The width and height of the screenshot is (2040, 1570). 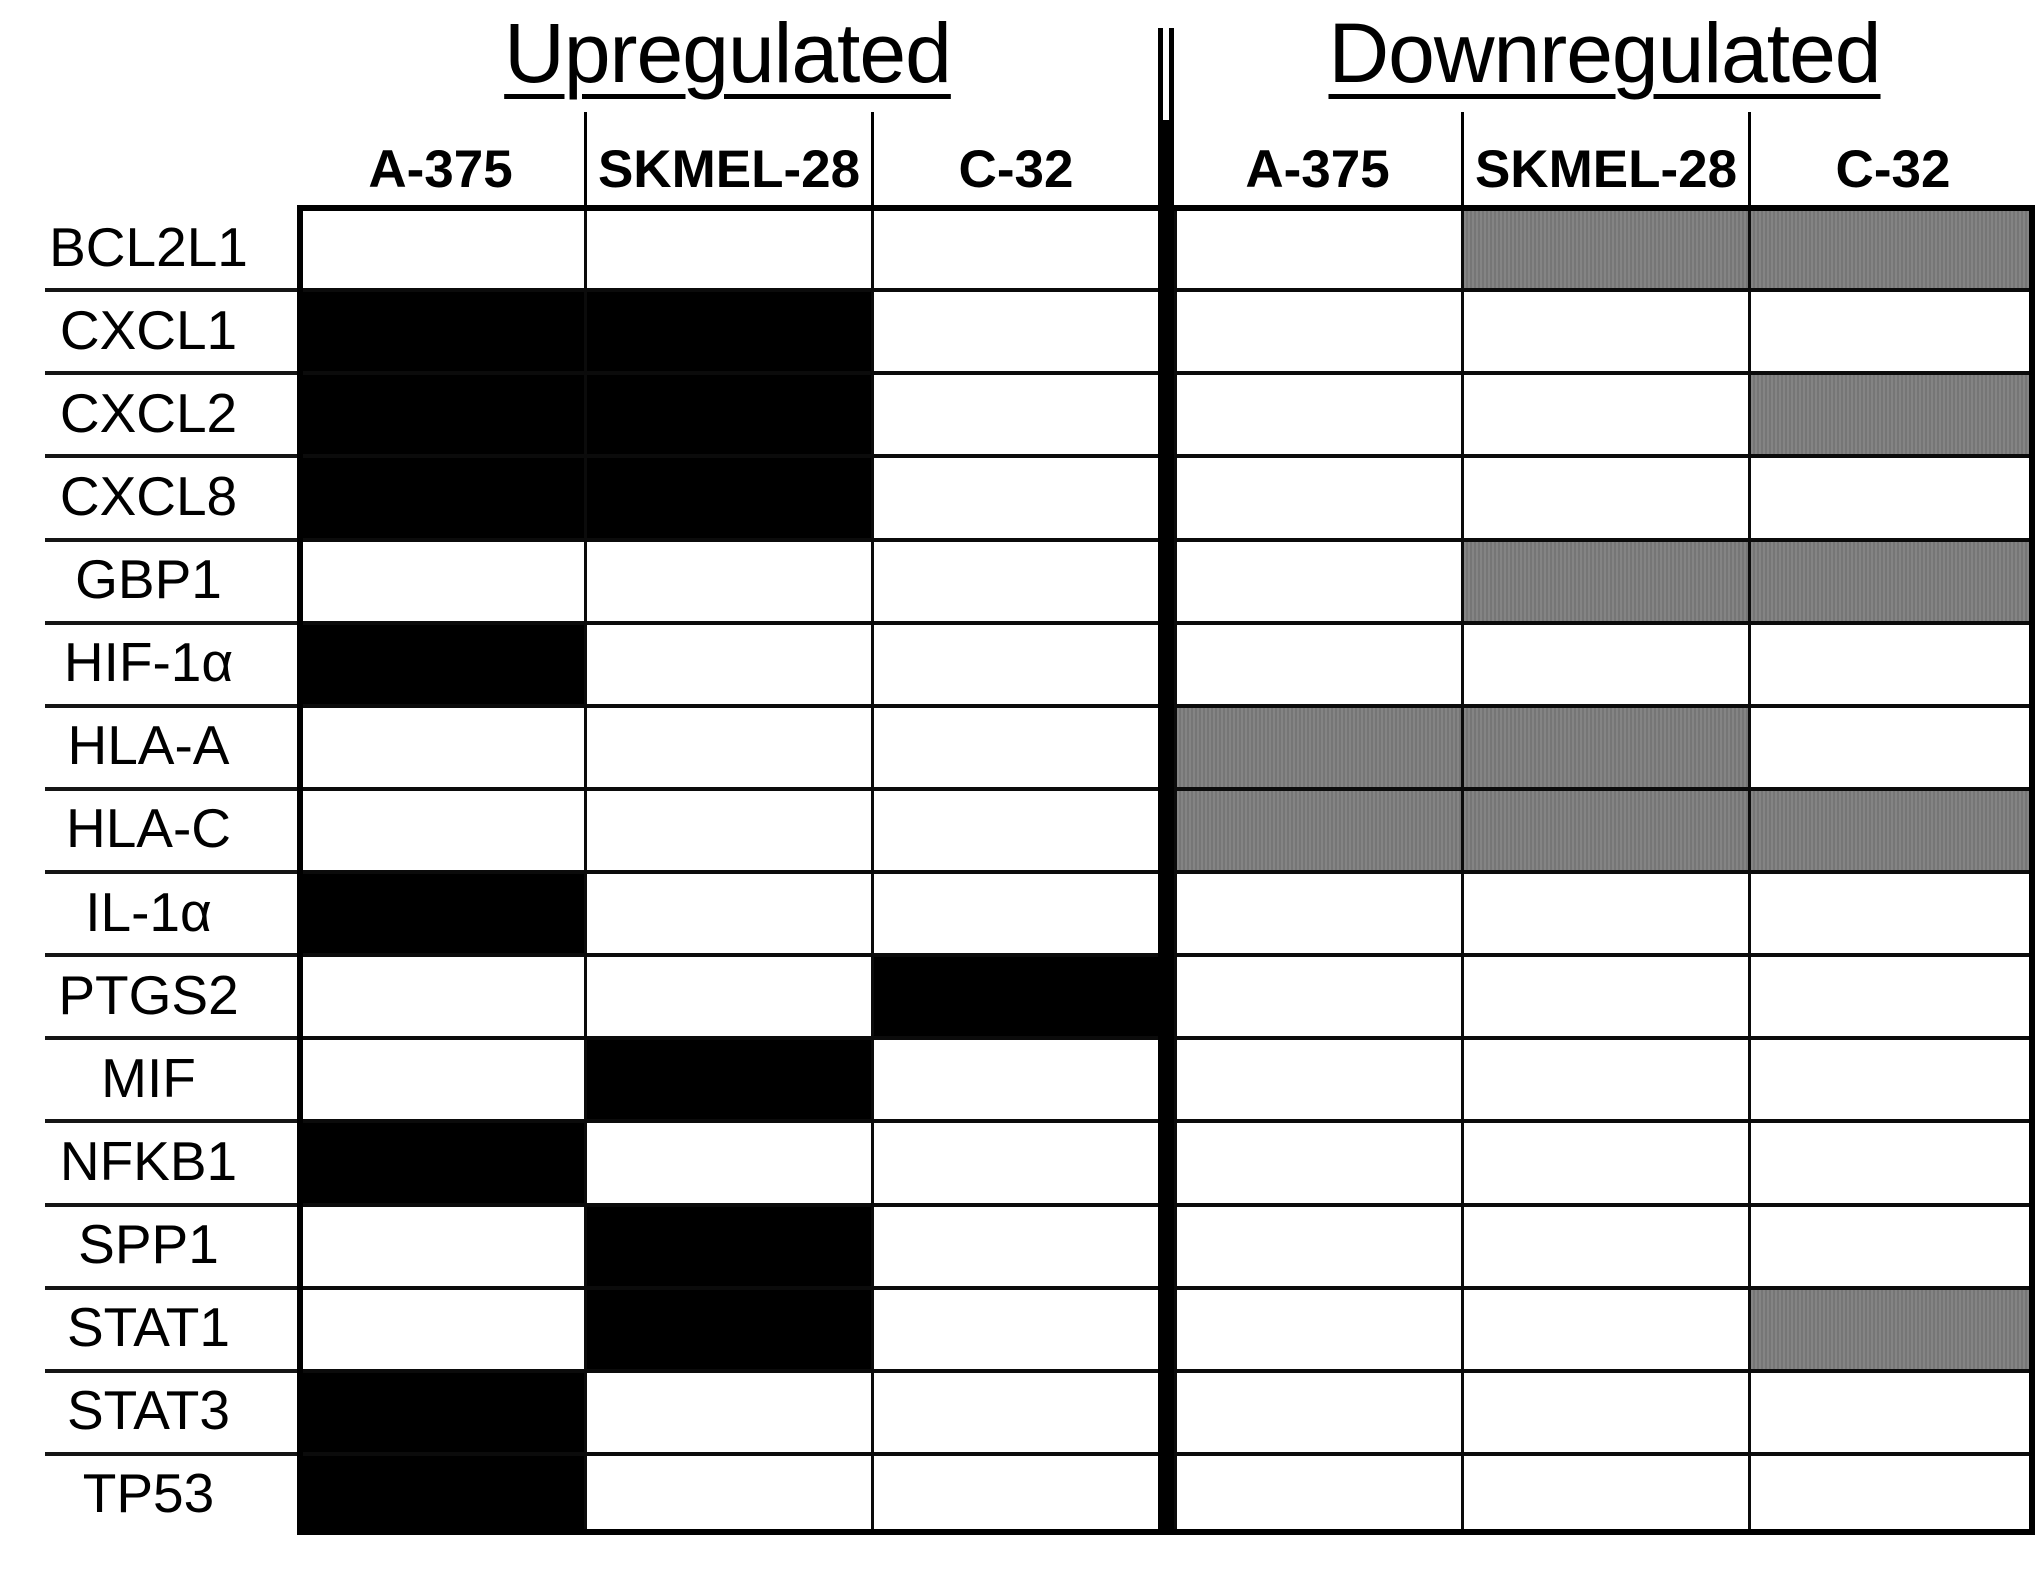 What do you see at coordinates (148, 412) in the screenshot?
I see `gene-label: CXCL2` at bounding box center [148, 412].